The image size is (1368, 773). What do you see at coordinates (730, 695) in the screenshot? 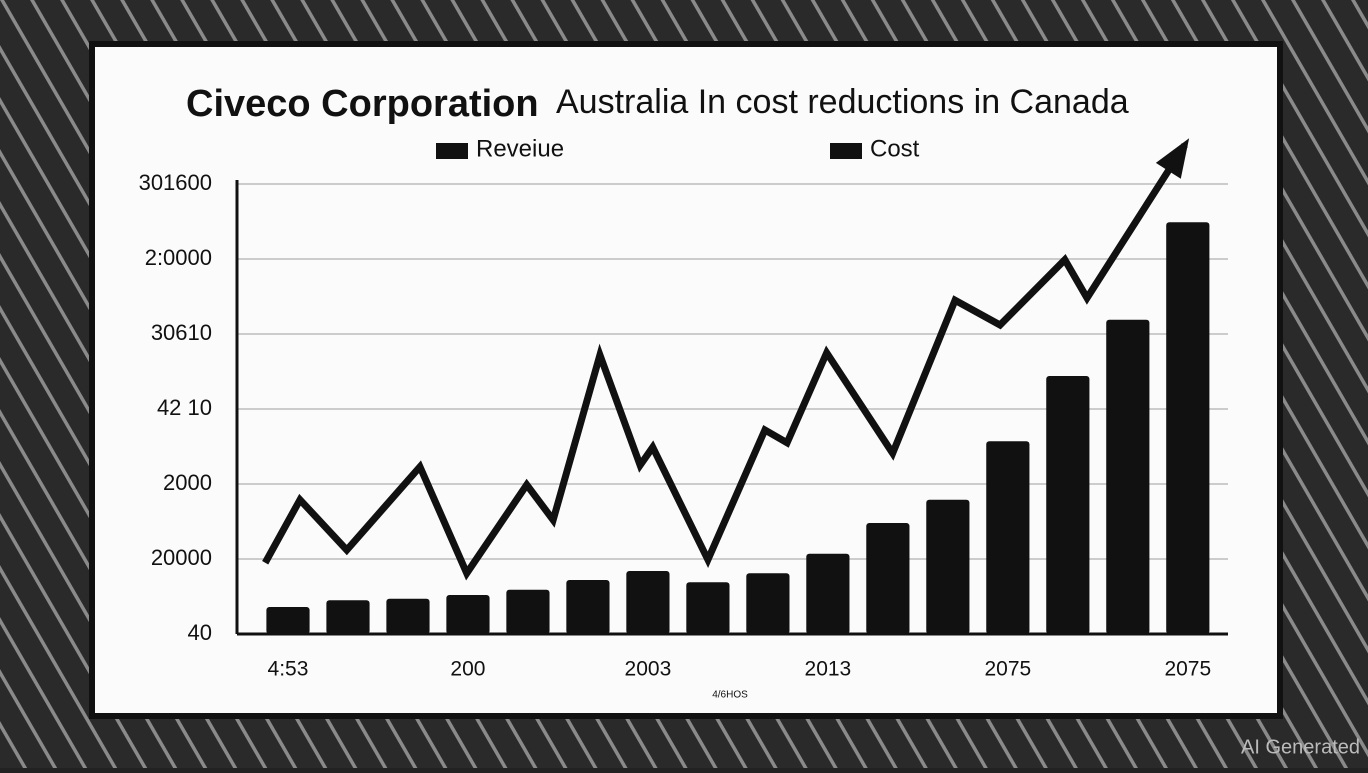
I see `x-axis-label: 4/6HOS` at bounding box center [730, 695].